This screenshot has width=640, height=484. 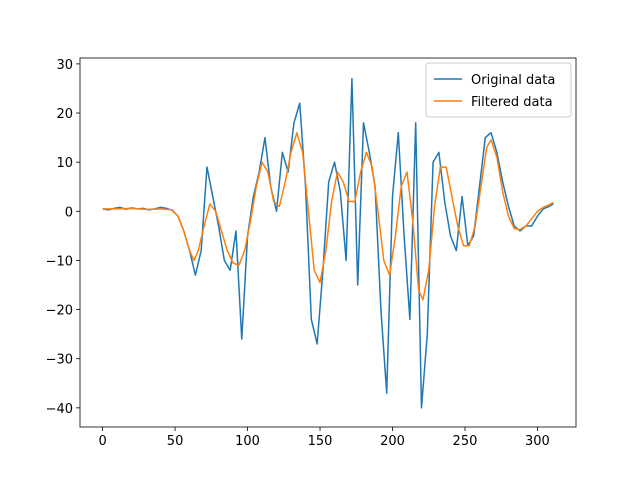 What do you see at coordinates (59, 360) in the screenshot?
I see `y-tick-label: −30` at bounding box center [59, 360].